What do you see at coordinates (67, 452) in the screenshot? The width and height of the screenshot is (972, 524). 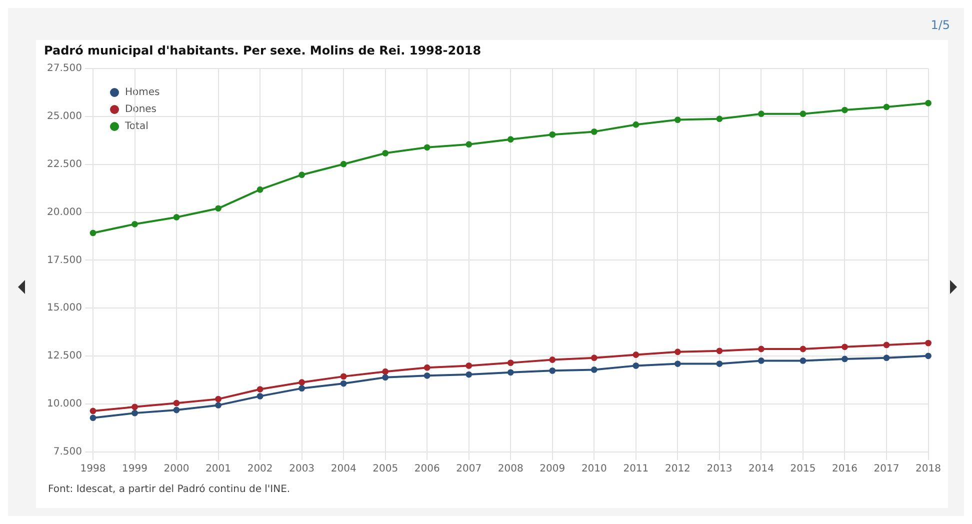 I see `y-tick-label: 7.500` at bounding box center [67, 452].